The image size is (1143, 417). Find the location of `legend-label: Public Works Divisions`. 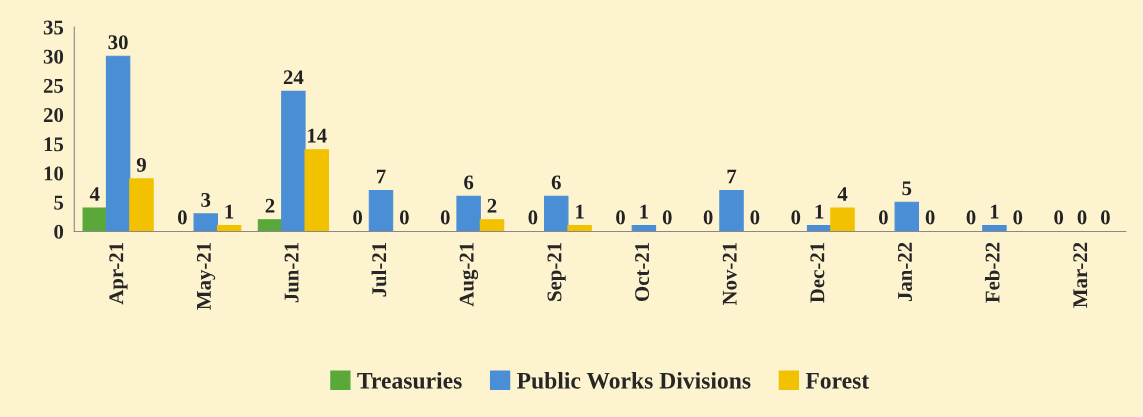

legend-label: Public Works Divisions is located at coordinates (634, 380).